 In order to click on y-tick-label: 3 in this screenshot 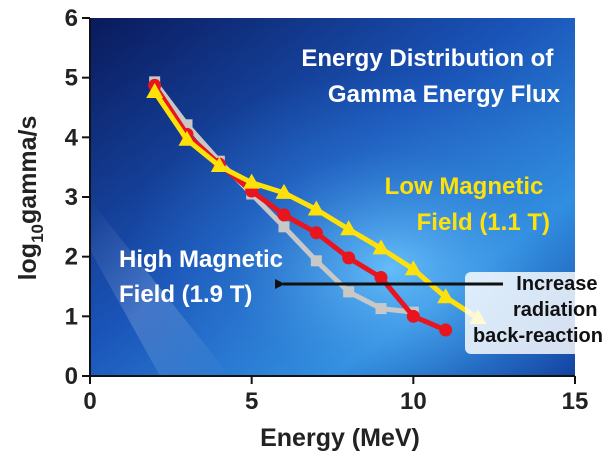, I will do `click(71, 197)`.